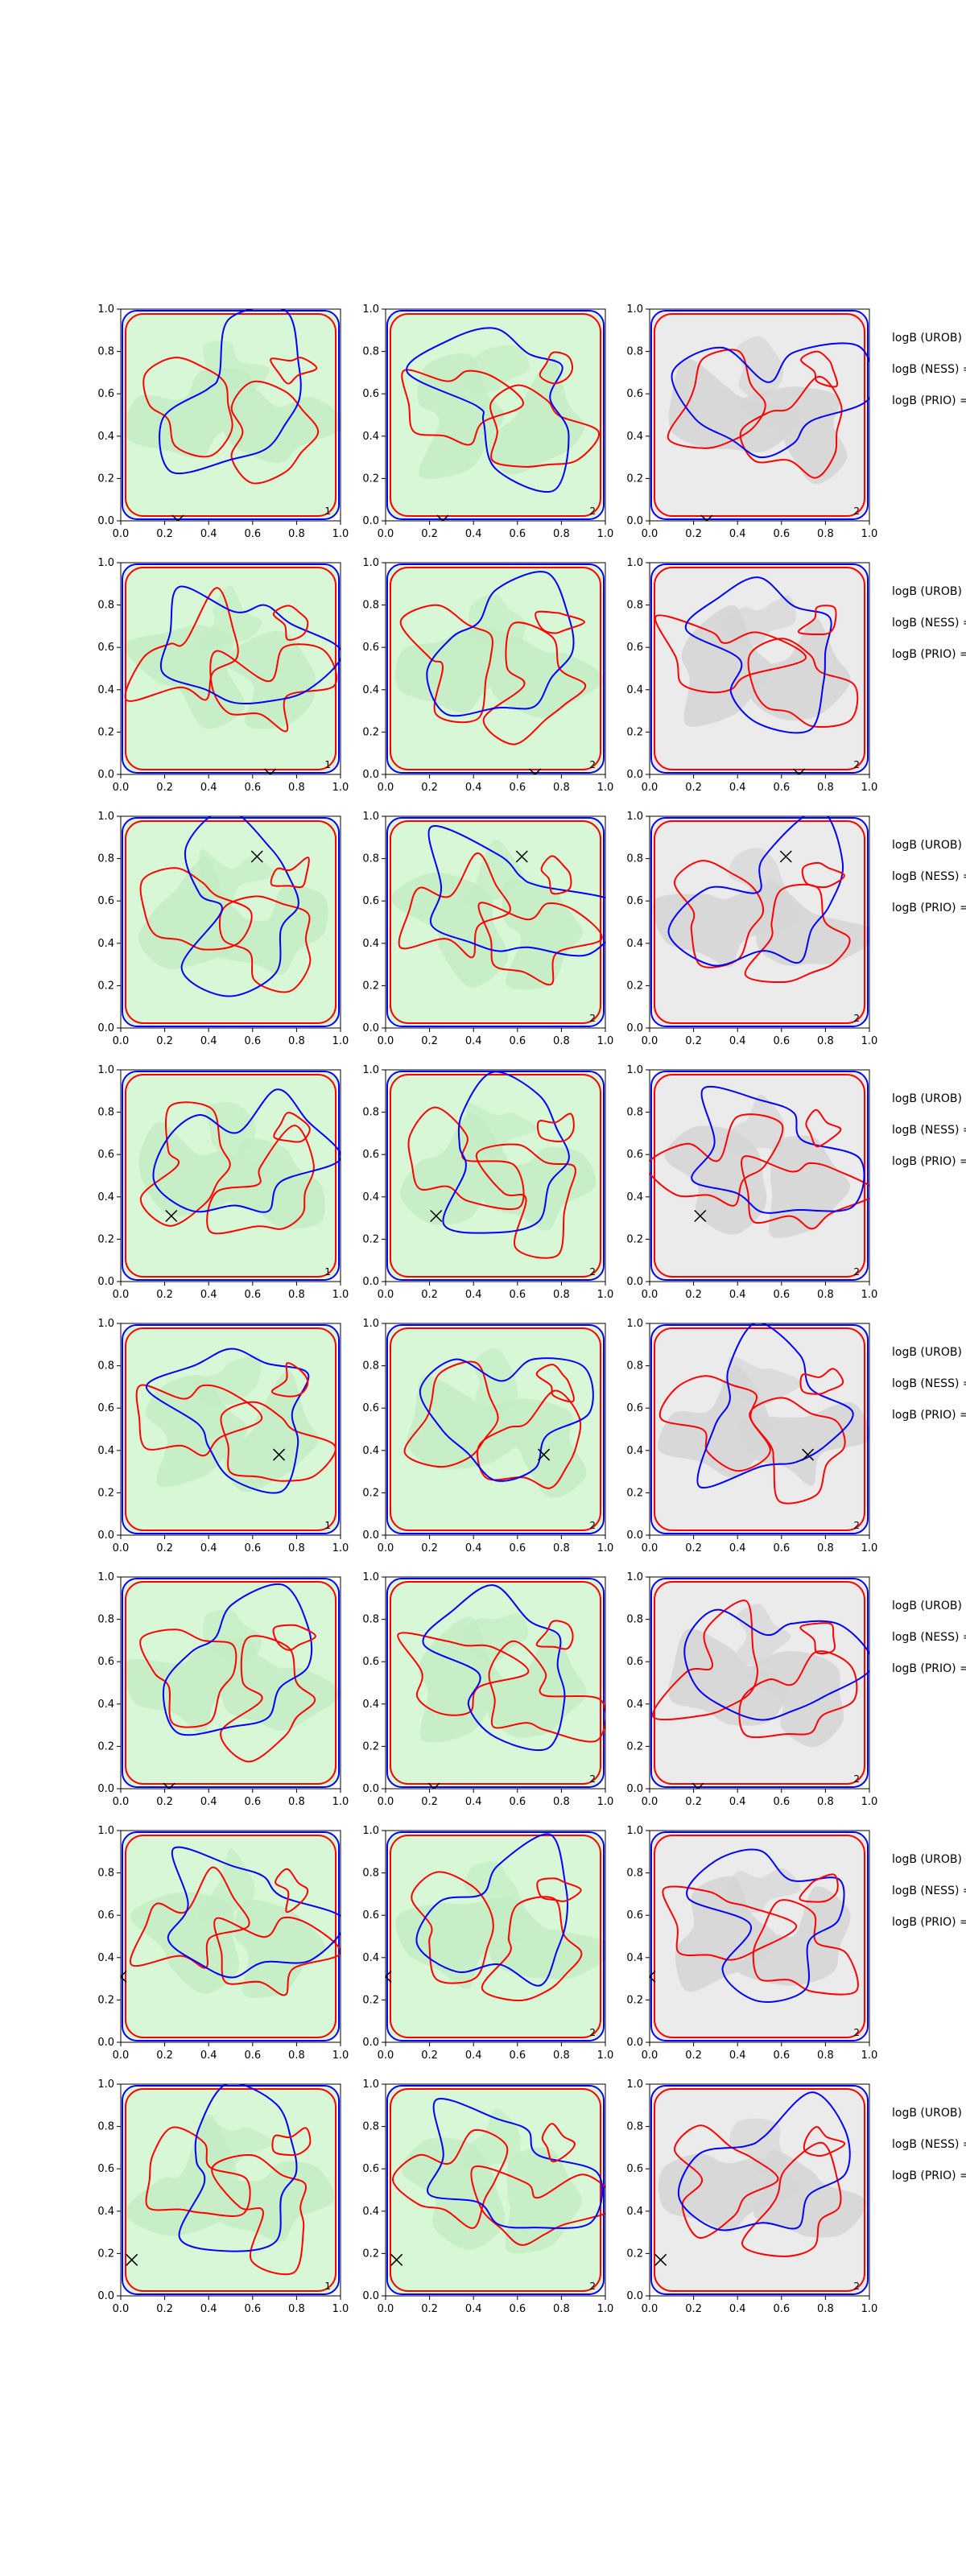  I want to click on panel-r1-c3: 0.00.00.20.20.40.40.60.60.80.81.01.02, so click(751, 422).